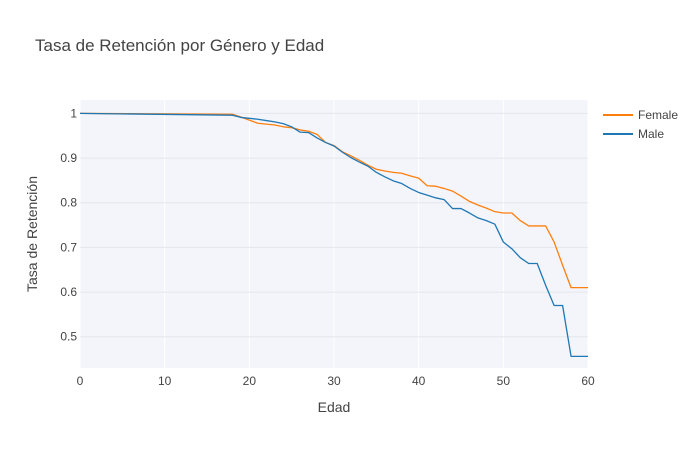 The width and height of the screenshot is (700, 450). What do you see at coordinates (68, 203) in the screenshot?
I see `y-tick-label: 0.8` at bounding box center [68, 203].